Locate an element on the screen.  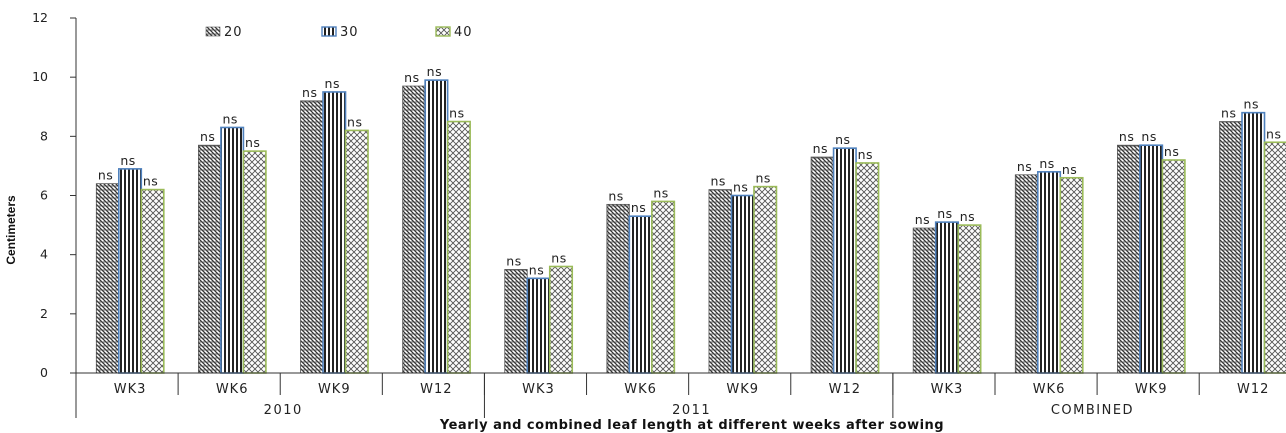
bar-30-2010-wk3 is located at coordinates (130, 271).